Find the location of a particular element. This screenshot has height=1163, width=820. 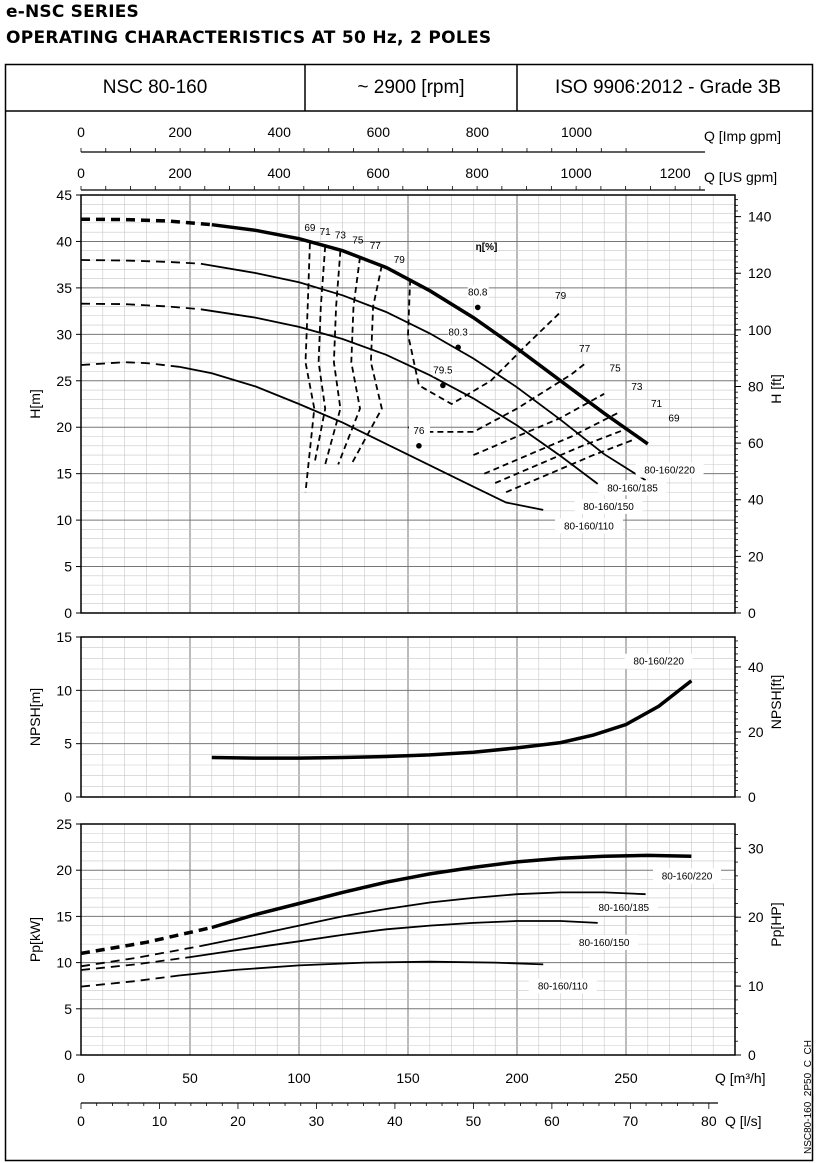

curve-80-160-110-dashed is located at coordinates (130, 364).